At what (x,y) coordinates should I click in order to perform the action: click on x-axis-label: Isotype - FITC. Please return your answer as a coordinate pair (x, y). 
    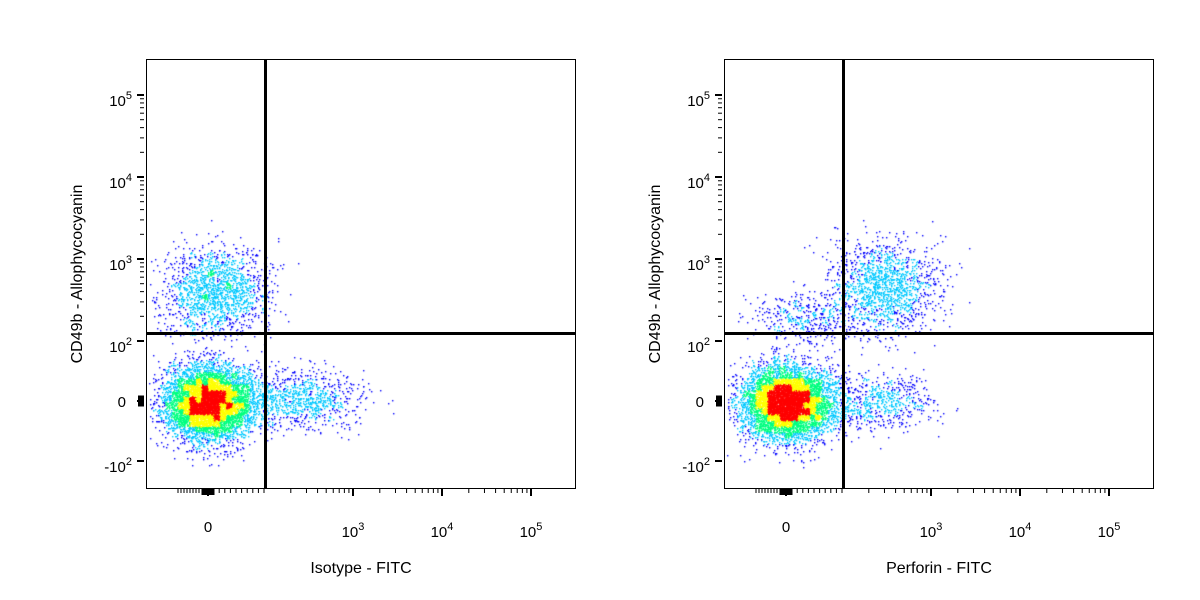
    Looking at the image, I should click on (361, 569).